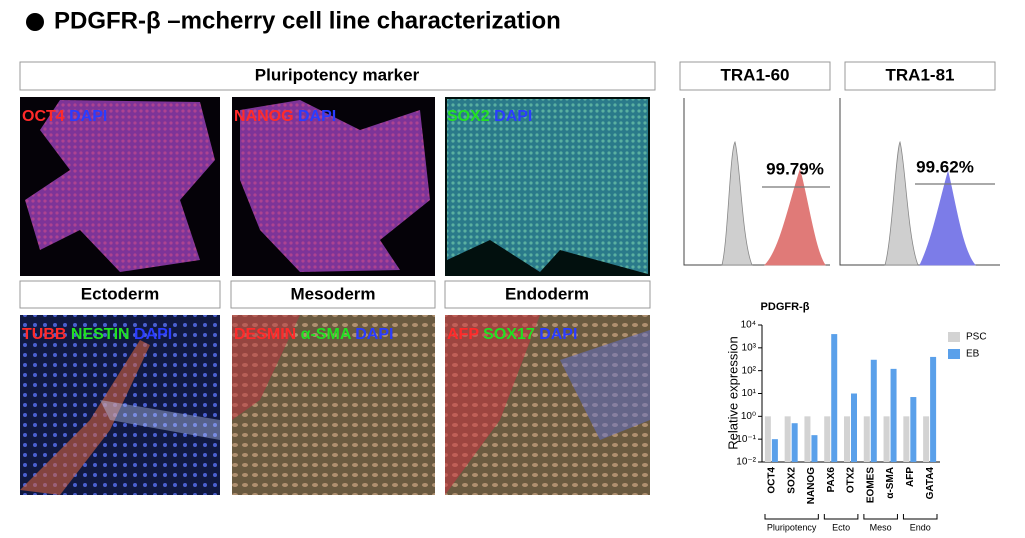  What do you see at coordinates (266, 116) in the screenshot?
I see `stain-name: NANOG` at bounding box center [266, 116].